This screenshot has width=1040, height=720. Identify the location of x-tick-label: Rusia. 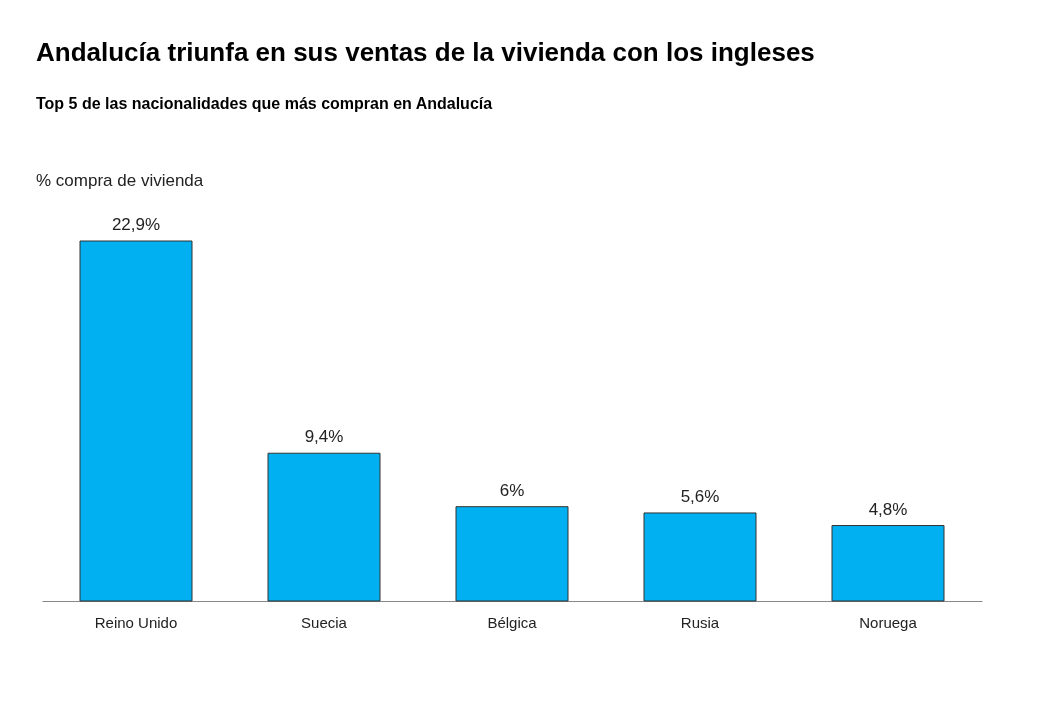
(700, 622).